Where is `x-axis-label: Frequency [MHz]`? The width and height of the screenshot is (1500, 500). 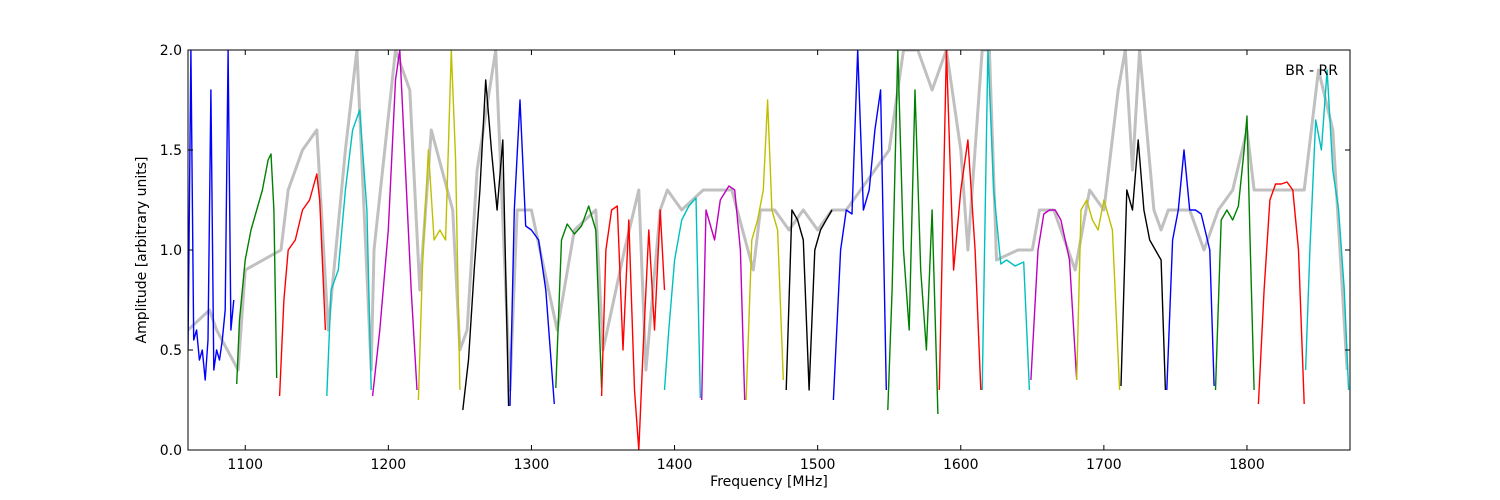
x-axis-label: Frequency [MHz] is located at coordinates (769, 482).